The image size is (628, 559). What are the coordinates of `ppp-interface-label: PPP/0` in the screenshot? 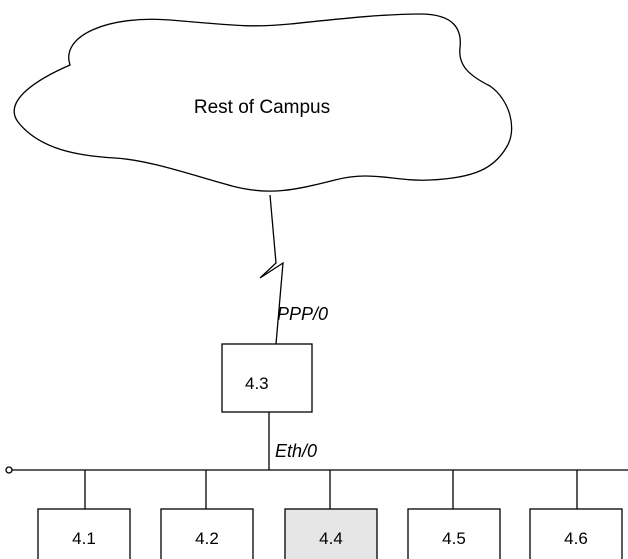 It's located at (302, 314).